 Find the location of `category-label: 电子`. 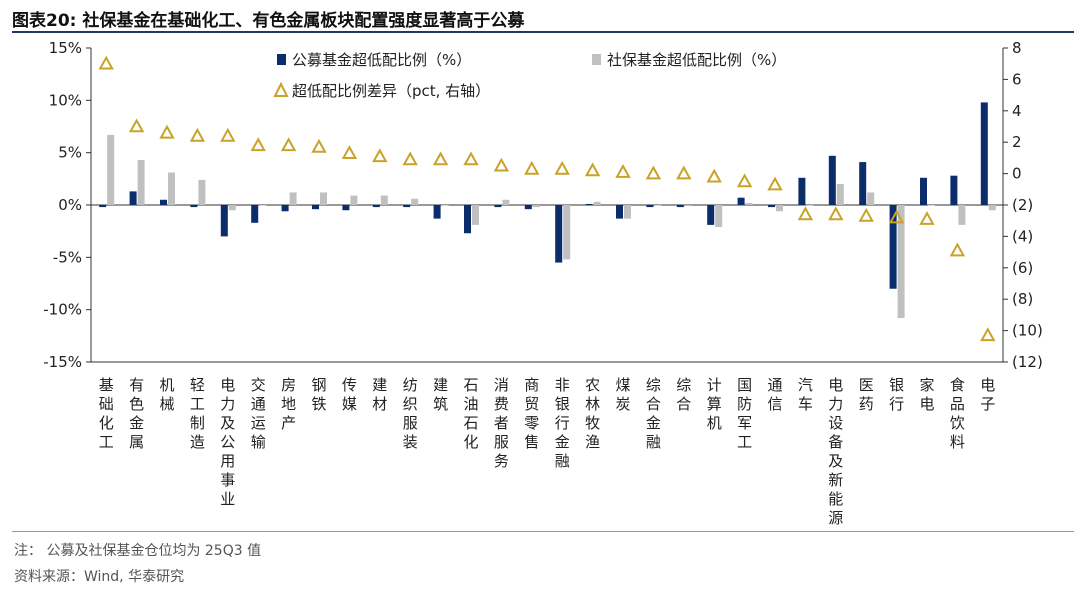

category-label: 电子 is located at coordinates (987, 394).